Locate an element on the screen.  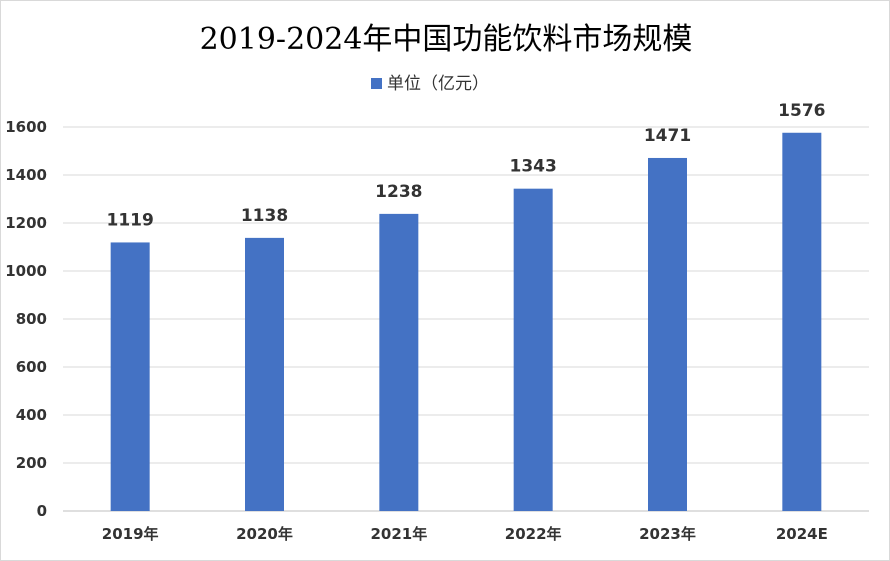
x-axis-categories: 2019年 2020年 2021年 2022年 2023年 2024E is located at coordinates (465, 534).